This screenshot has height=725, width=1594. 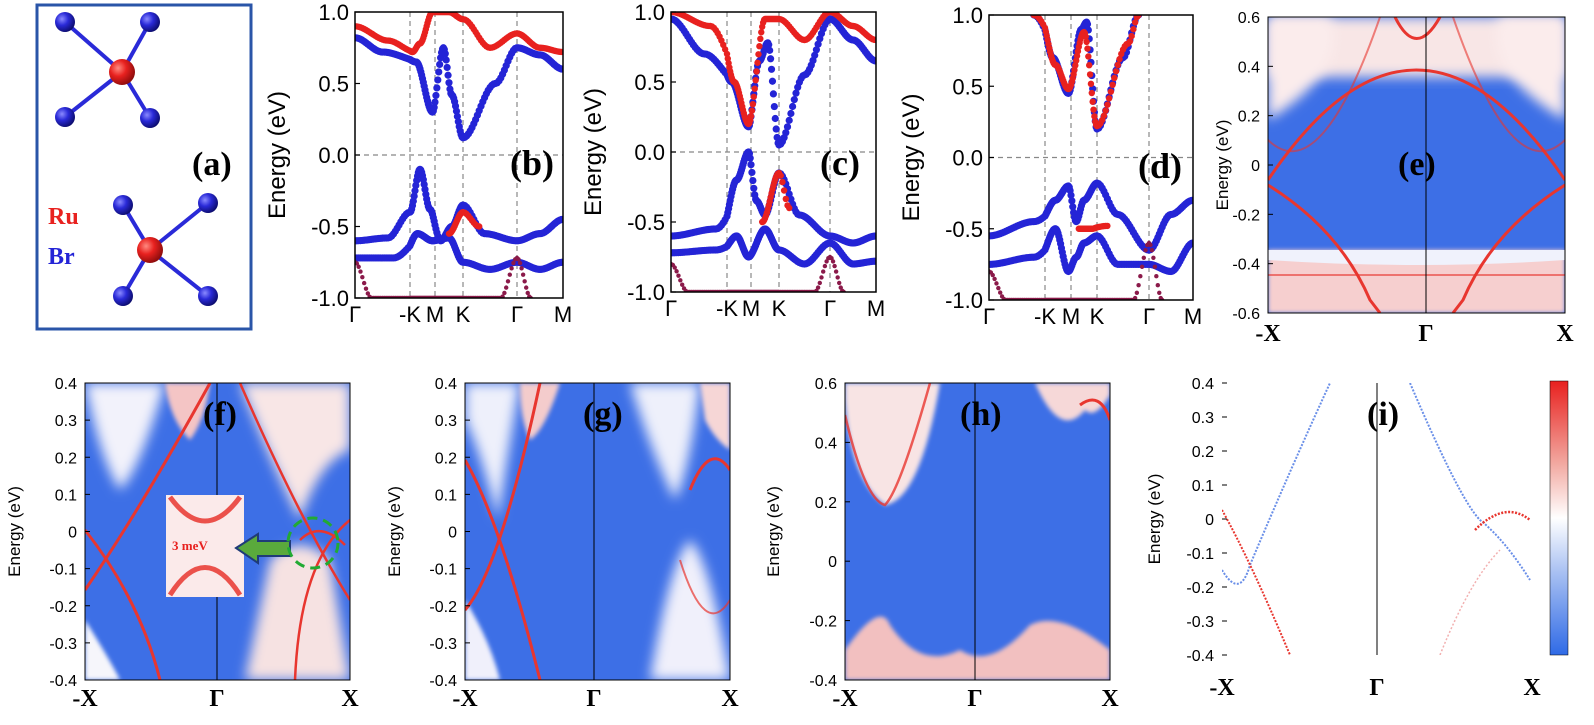 What do you see at coordinates (1393, 178) in the screenshot?
I see `panel-e-surface-spectrum: -0.6 -0.4 -0.2 0 0.2 0.4 0.6 -X Γ X Energy (eV) (e)` at bounding box center [1393, 178].